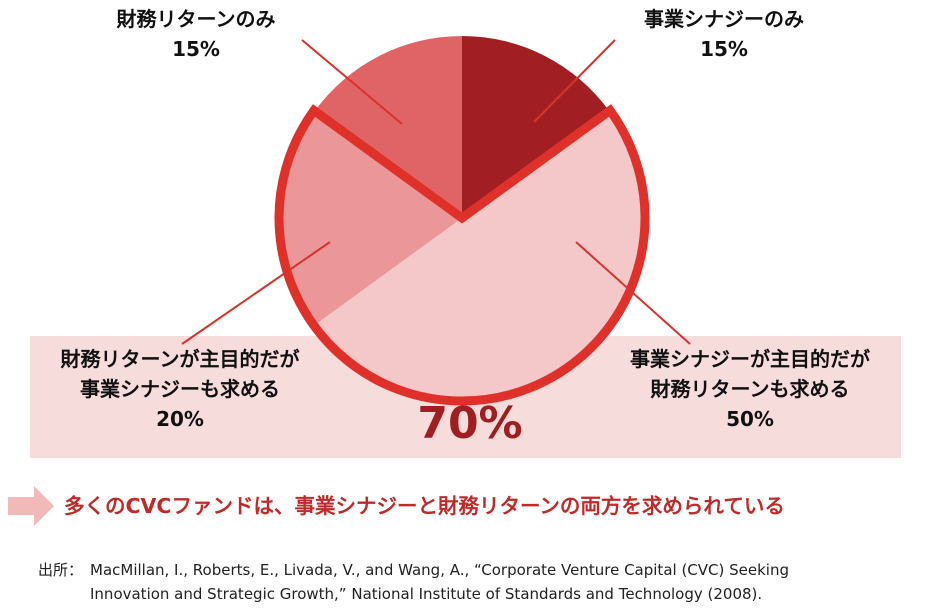  Describe the element at coordinates (424, 506) in the screenshot. I see `conclusion-text: 多くのCVCファンドは、事業シナジーと財務リターンの両方を求められている` at that location.